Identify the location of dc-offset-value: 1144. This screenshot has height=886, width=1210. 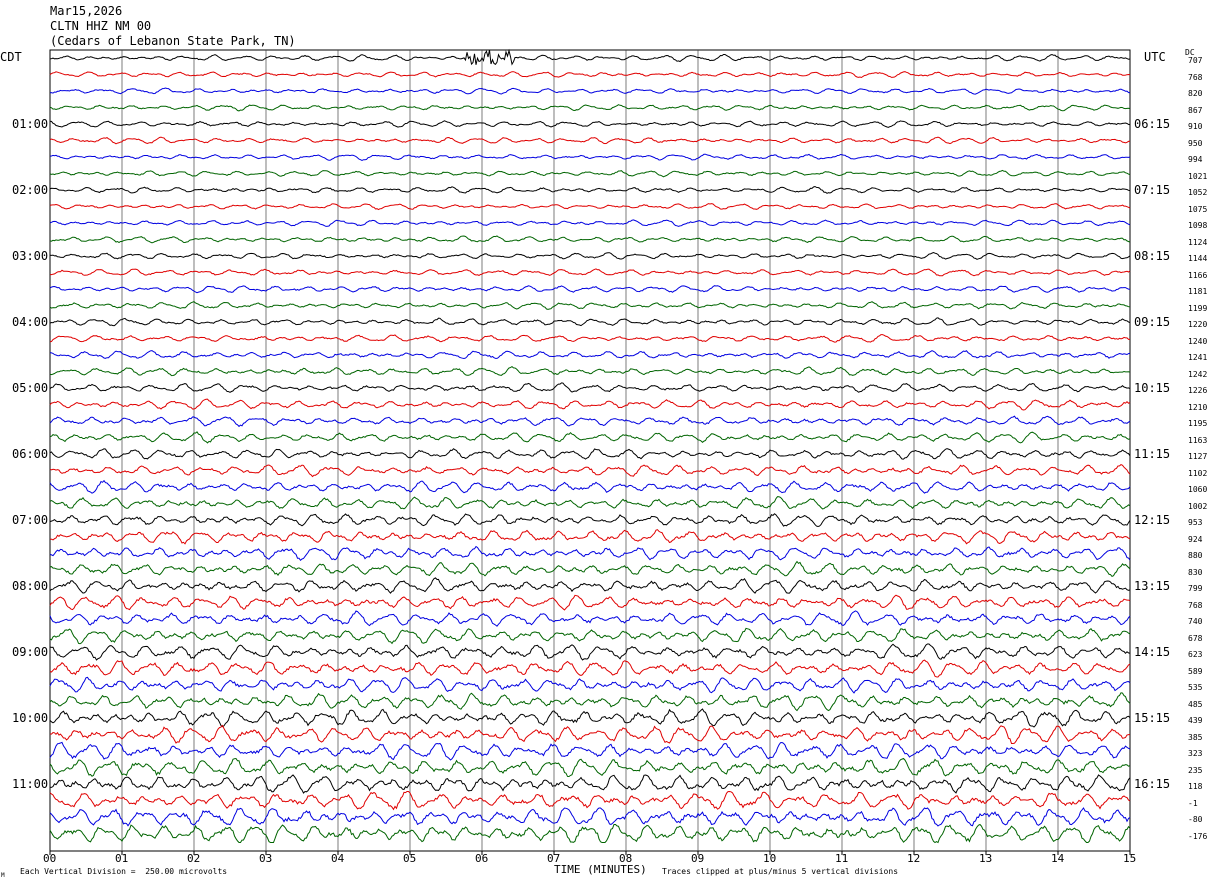
(1198, 258).